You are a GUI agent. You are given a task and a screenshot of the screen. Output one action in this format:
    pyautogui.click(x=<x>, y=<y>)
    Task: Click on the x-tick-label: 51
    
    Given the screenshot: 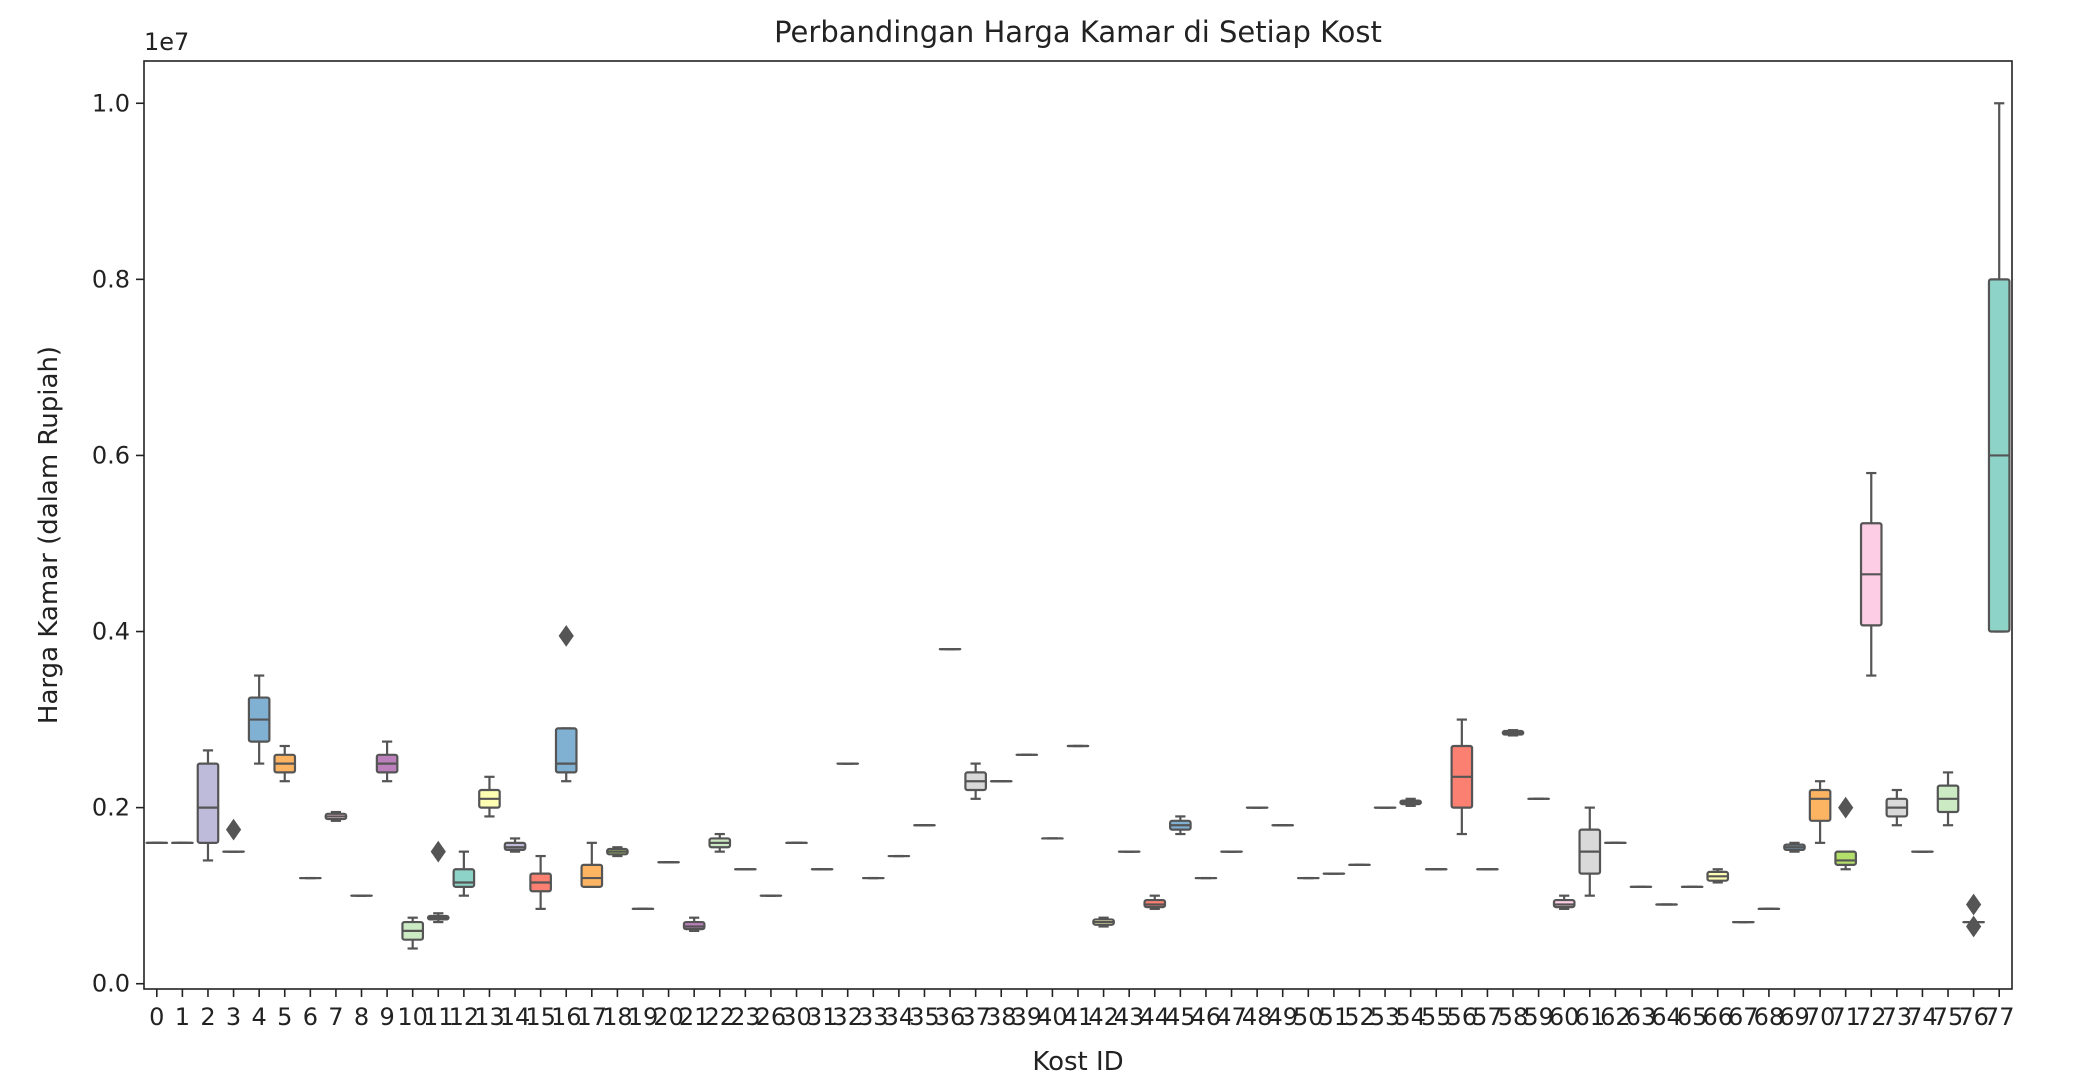 What is the action you would take?
    pyautogui.click(x=1334, y=1017)
    